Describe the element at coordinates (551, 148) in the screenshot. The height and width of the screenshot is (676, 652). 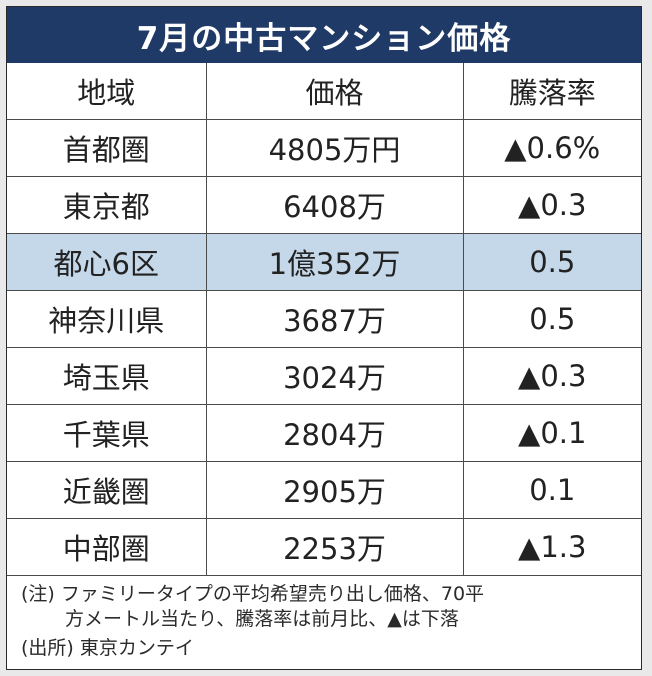
I see `cell-change: ▲0.6%` at that location.